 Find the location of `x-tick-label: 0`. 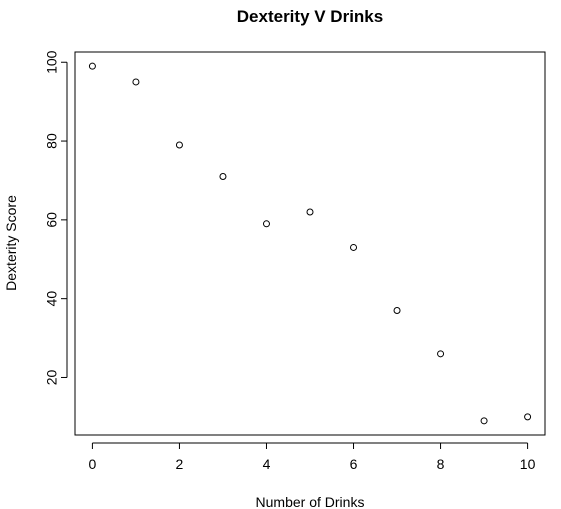

x-tick-label: 0 is located at coordinates (93, 464).